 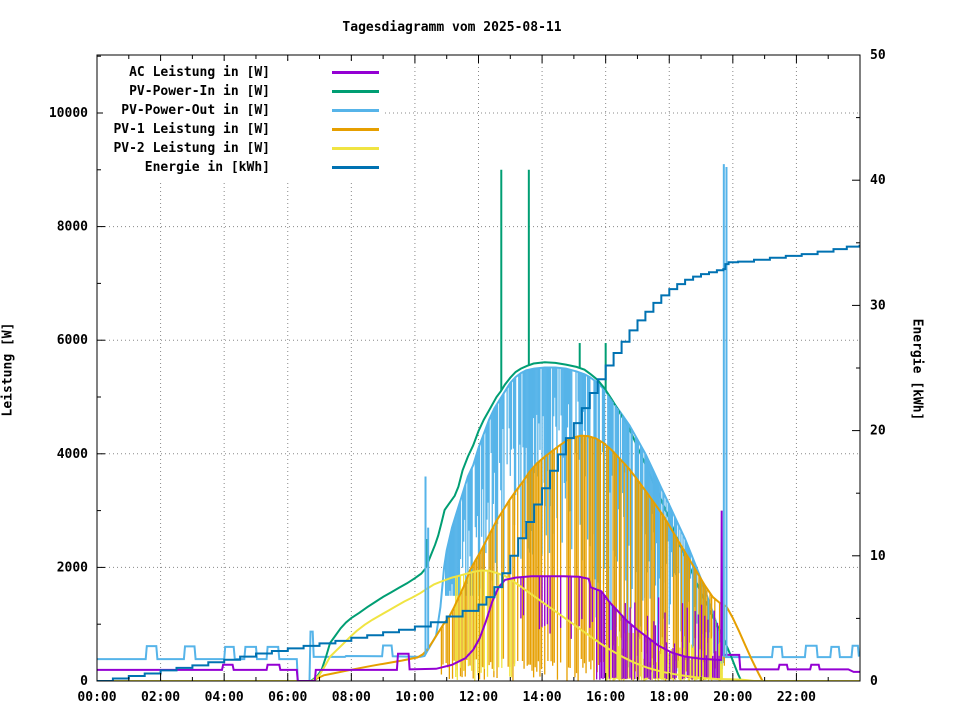 I want to click on legend-label: PV-2 Leistung in [W], so click(x=191, y=148).